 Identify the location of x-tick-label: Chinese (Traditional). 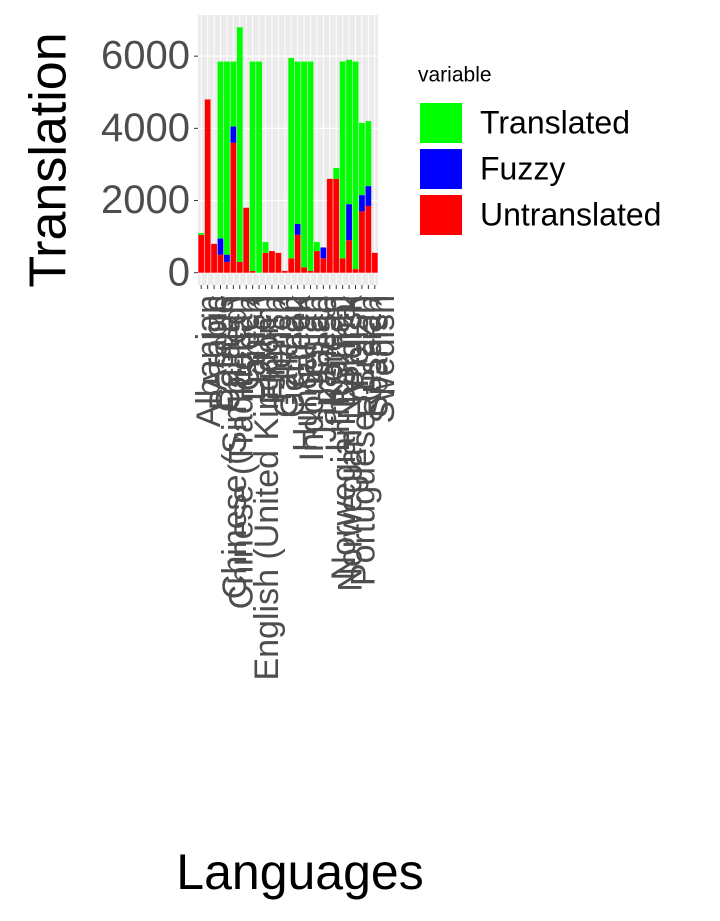
(241, 452).